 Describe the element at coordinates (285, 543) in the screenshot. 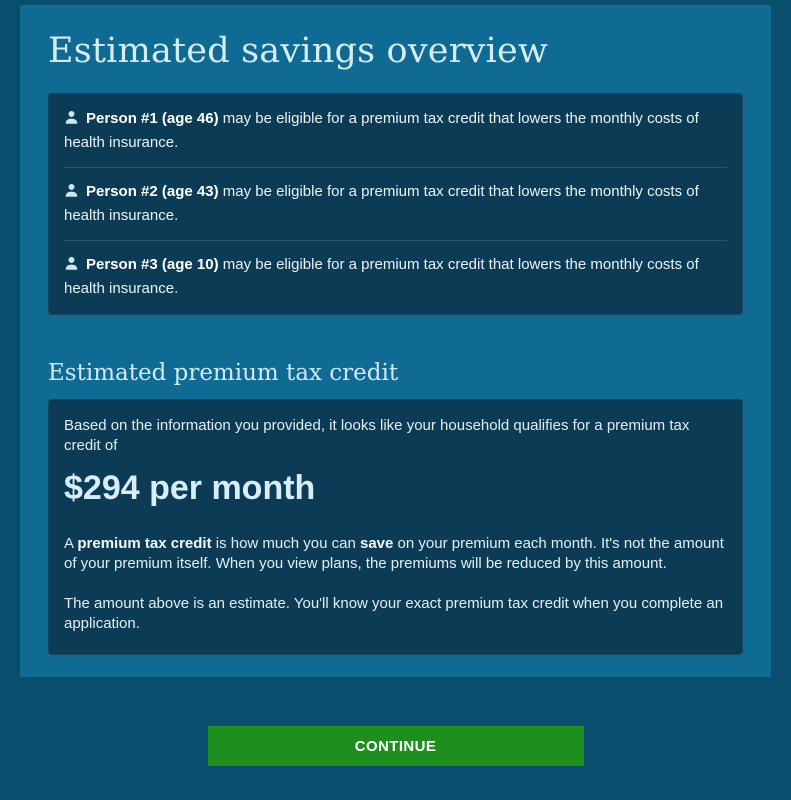

I see `explain-mid: is how much you can` at that location.